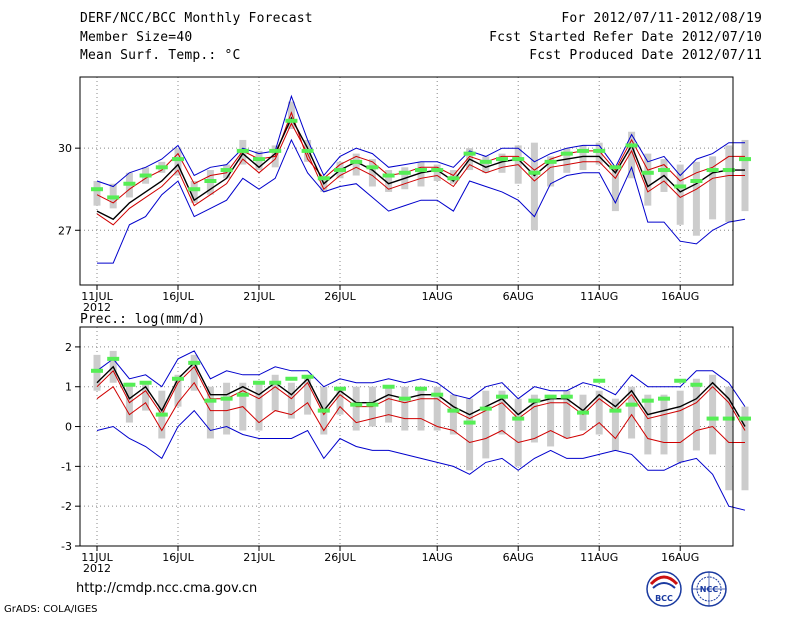 This screenshot has width=800, height=618. What do you see at coordinates (178, 557) in the screenshot?
I see `prec-xtick-label: 16JUL` at bounding box center [178, 557].